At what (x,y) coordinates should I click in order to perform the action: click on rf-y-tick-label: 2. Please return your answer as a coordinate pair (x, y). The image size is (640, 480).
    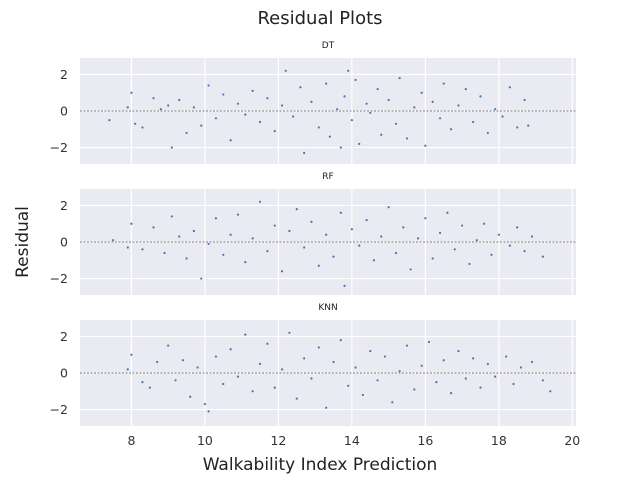
    Looking at the image, I should click on (64, 205).